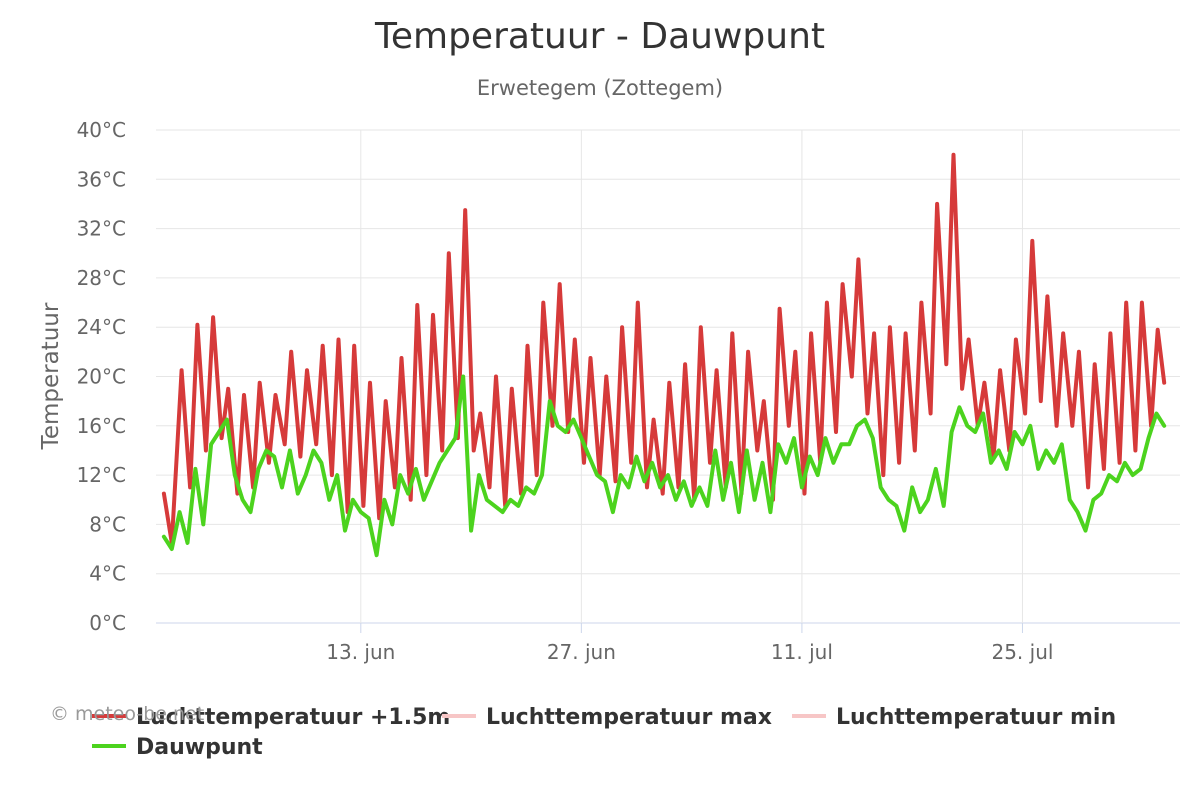 The width and height of the screenshot is (1200, 800). What do you see at coordinates (1022, 652) in the screenshot?
I see `x-tick-label: 25. jul` at bounding box center [1022, 652].